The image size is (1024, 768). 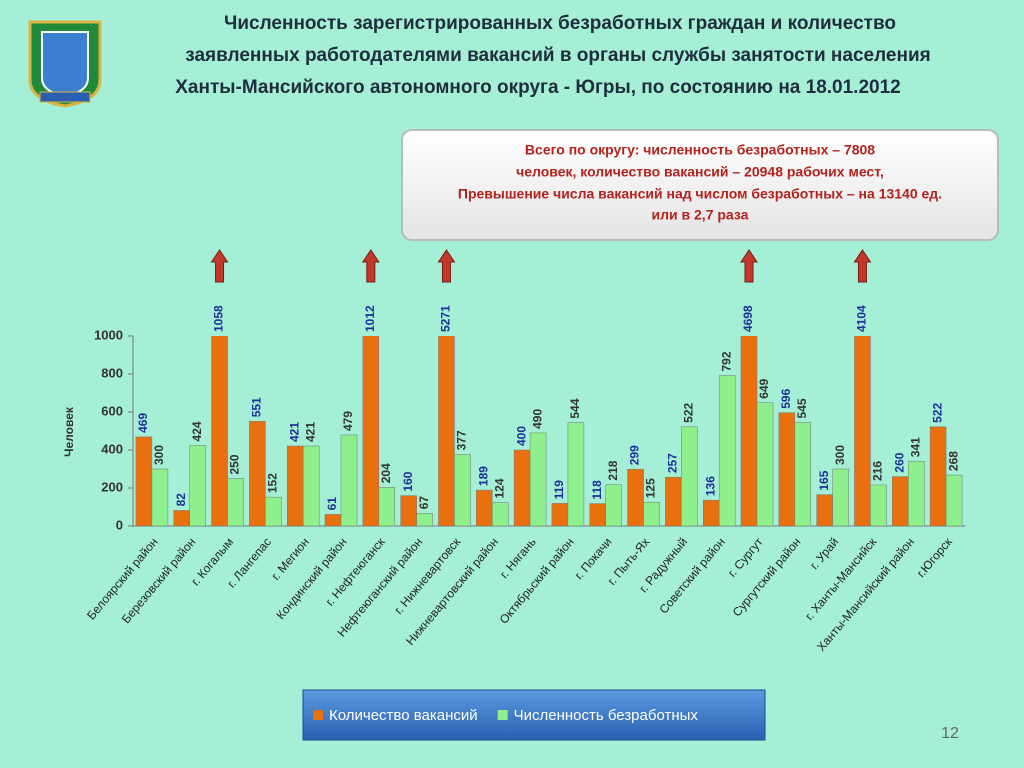 What do you see at coordinates (613, 470) in the screenshot?
I see `value-label: 218` at bounding box center [613, 470].